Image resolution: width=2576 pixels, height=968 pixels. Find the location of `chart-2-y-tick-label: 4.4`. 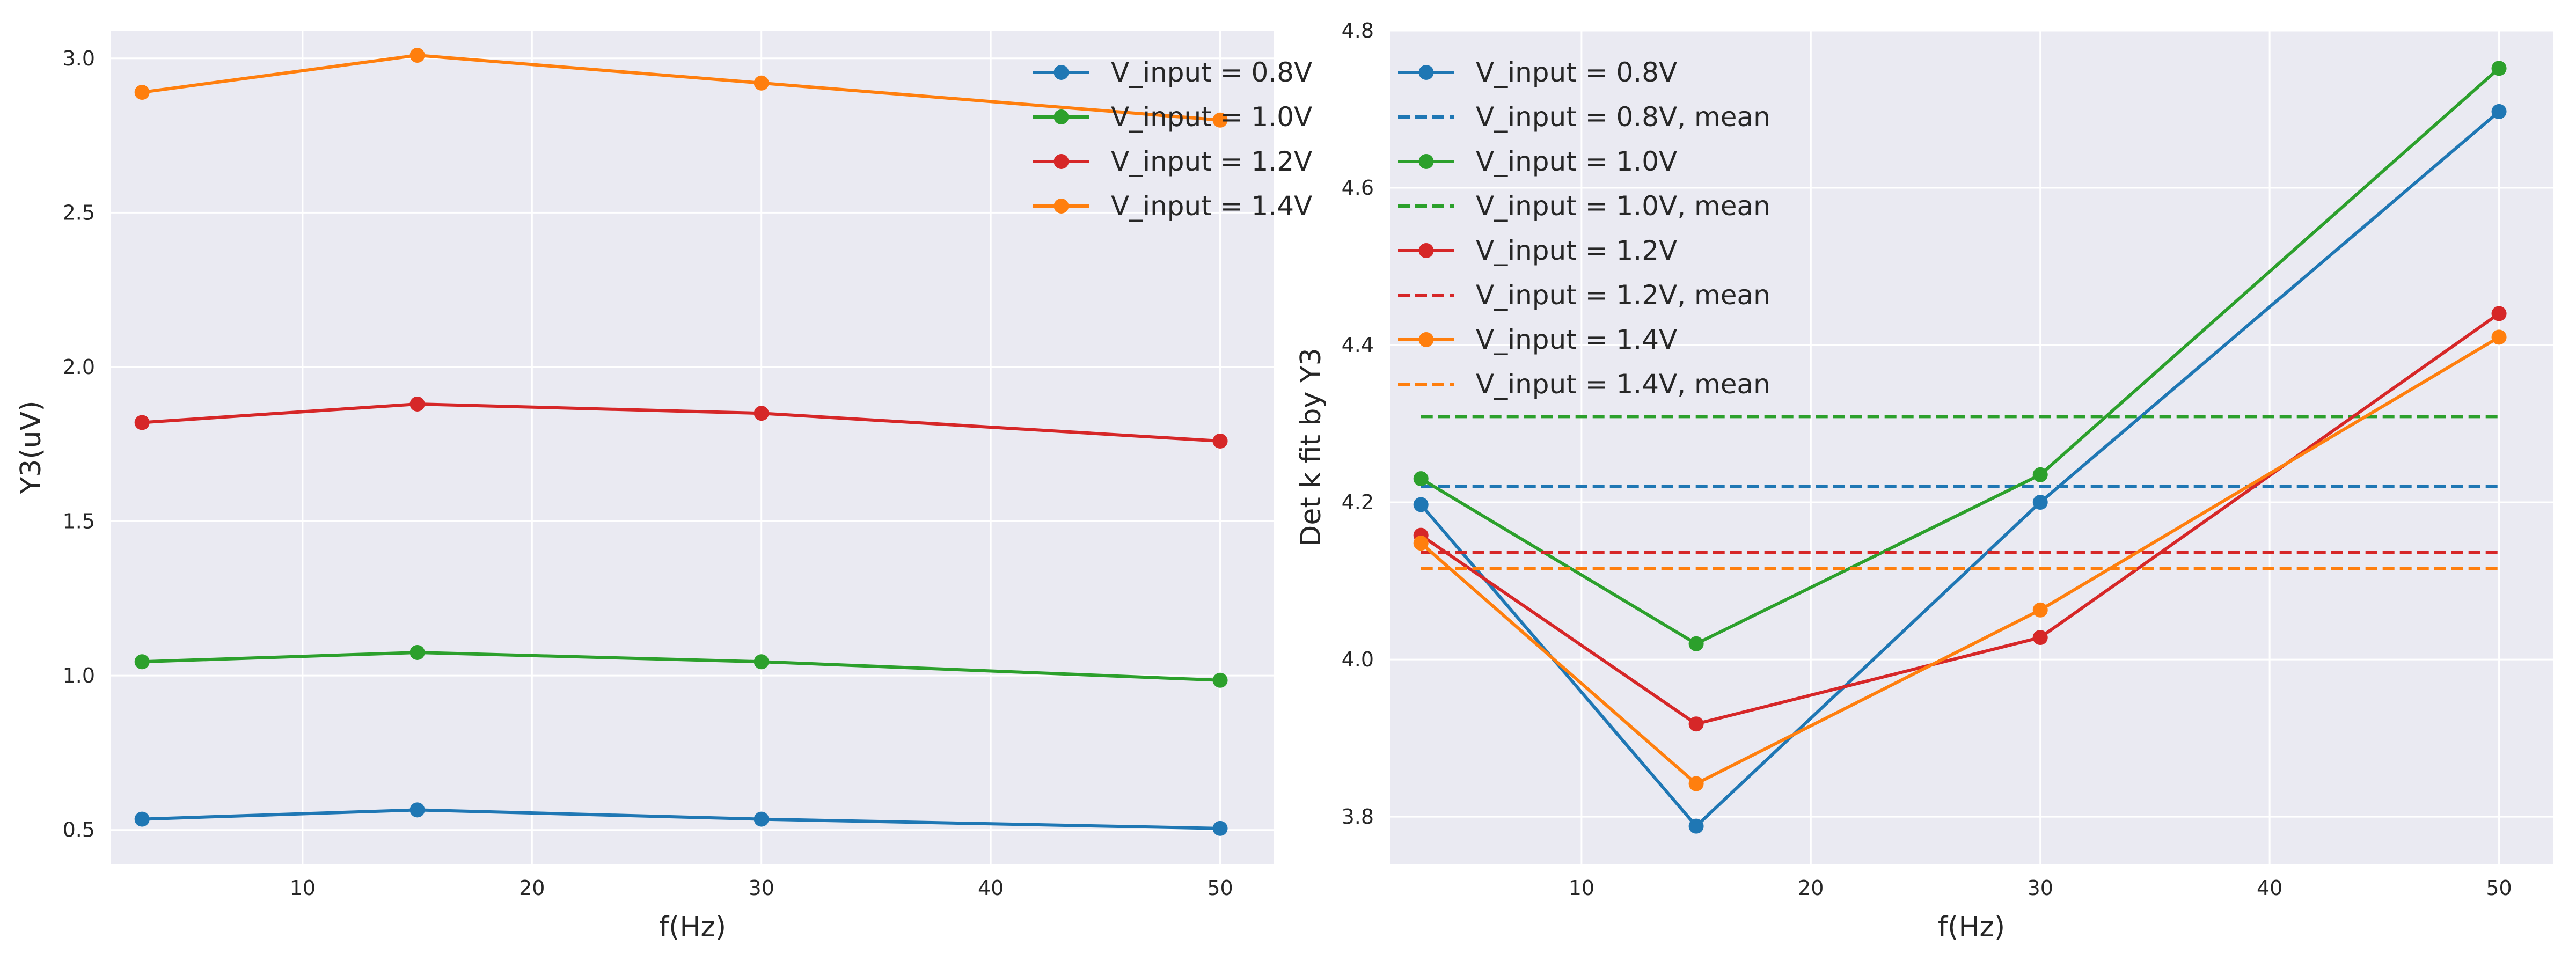

chart-2-y-tick-label: 4.4 is located at coordinates (1358, 345).